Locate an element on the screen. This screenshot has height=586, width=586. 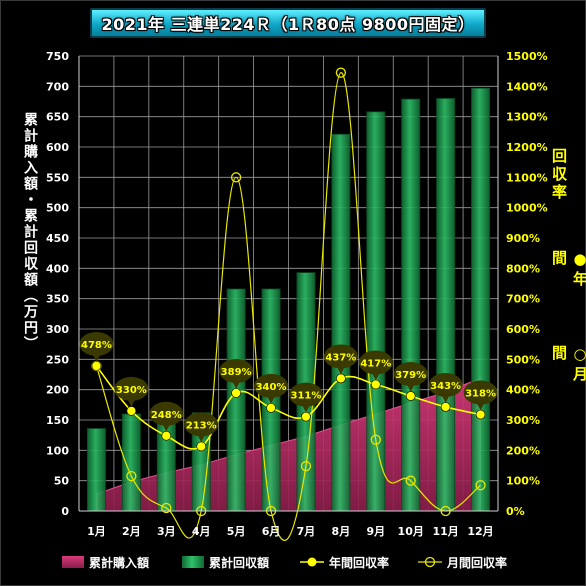
x-tick-label: 3月 is located at coordinates (166, 531).